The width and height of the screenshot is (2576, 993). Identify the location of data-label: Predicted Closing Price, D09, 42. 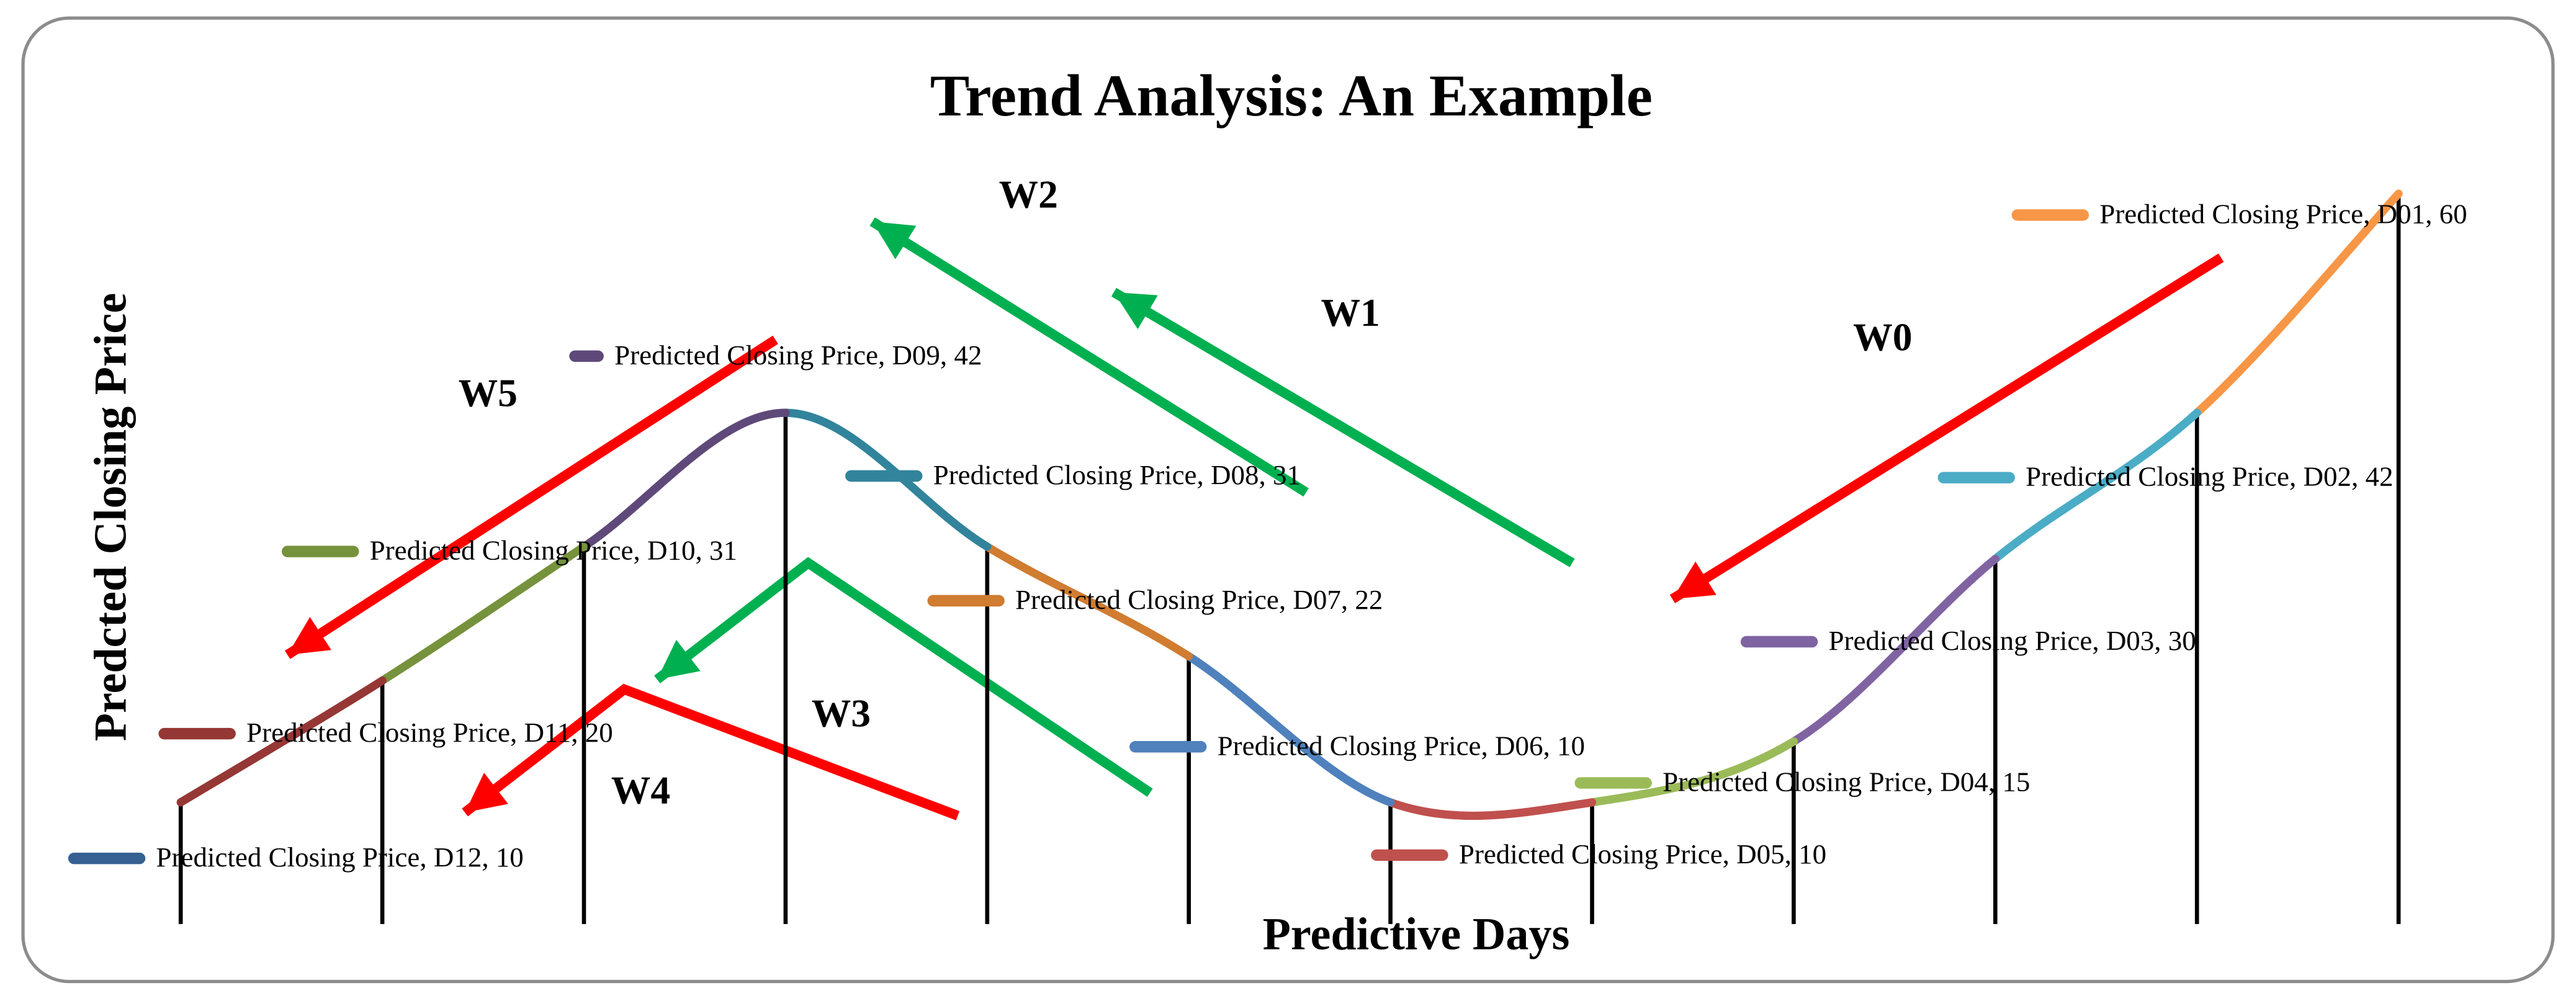
(798, 355).